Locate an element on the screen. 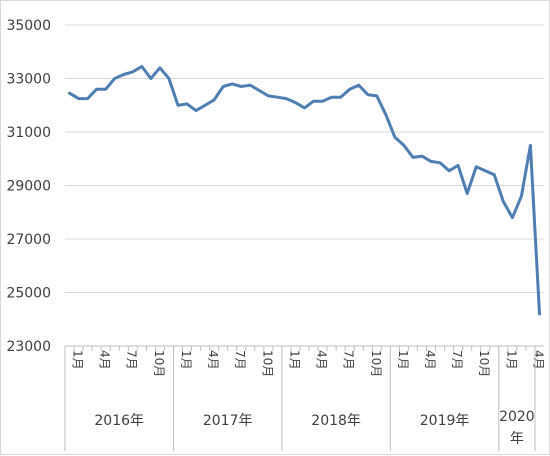 This screenshot has width=550, height=456. y-tick-label: 25000 is located at coordinates (28, 294).